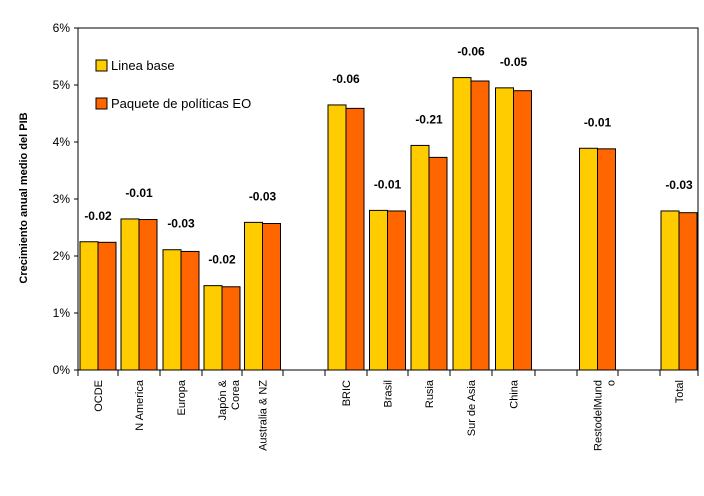  Describe the element at coordinates (101, 65) in the screenshot. I see `legend-swatch-linea-base` at that location.